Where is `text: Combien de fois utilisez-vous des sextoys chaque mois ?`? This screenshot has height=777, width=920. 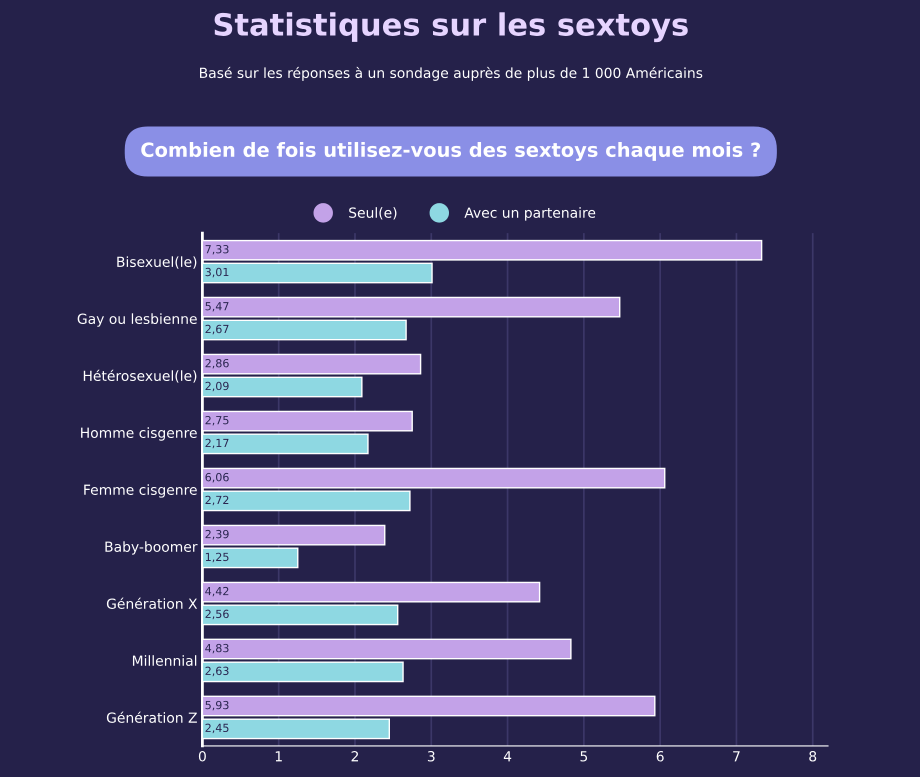
text: Combien de fois utilisez-vous des sextoys chaque mois ? is located at coordinates (450, 151).